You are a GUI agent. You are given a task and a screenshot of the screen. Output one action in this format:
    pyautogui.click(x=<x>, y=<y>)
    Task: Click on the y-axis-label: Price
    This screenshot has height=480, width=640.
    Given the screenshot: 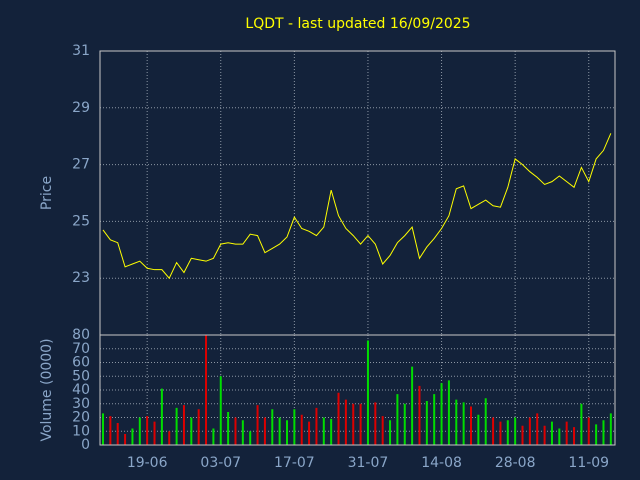 What is the action you would take?
    pyautogui.click(x=47, y=193)
    